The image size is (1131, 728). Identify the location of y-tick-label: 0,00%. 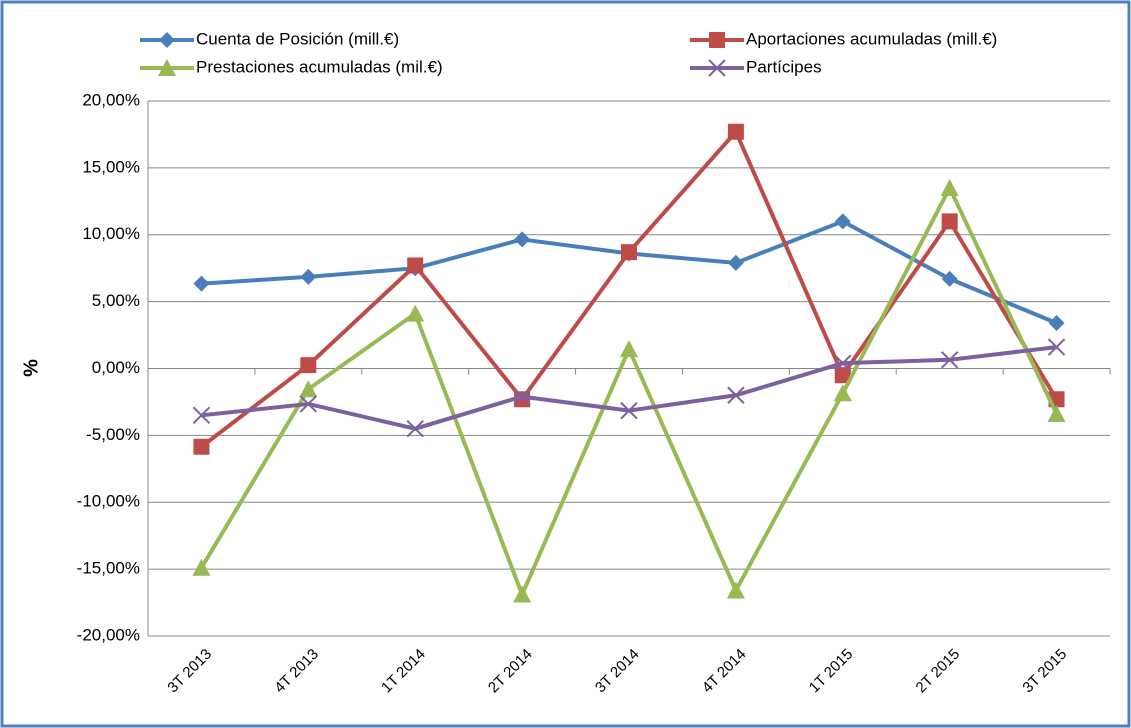
(116, 367).